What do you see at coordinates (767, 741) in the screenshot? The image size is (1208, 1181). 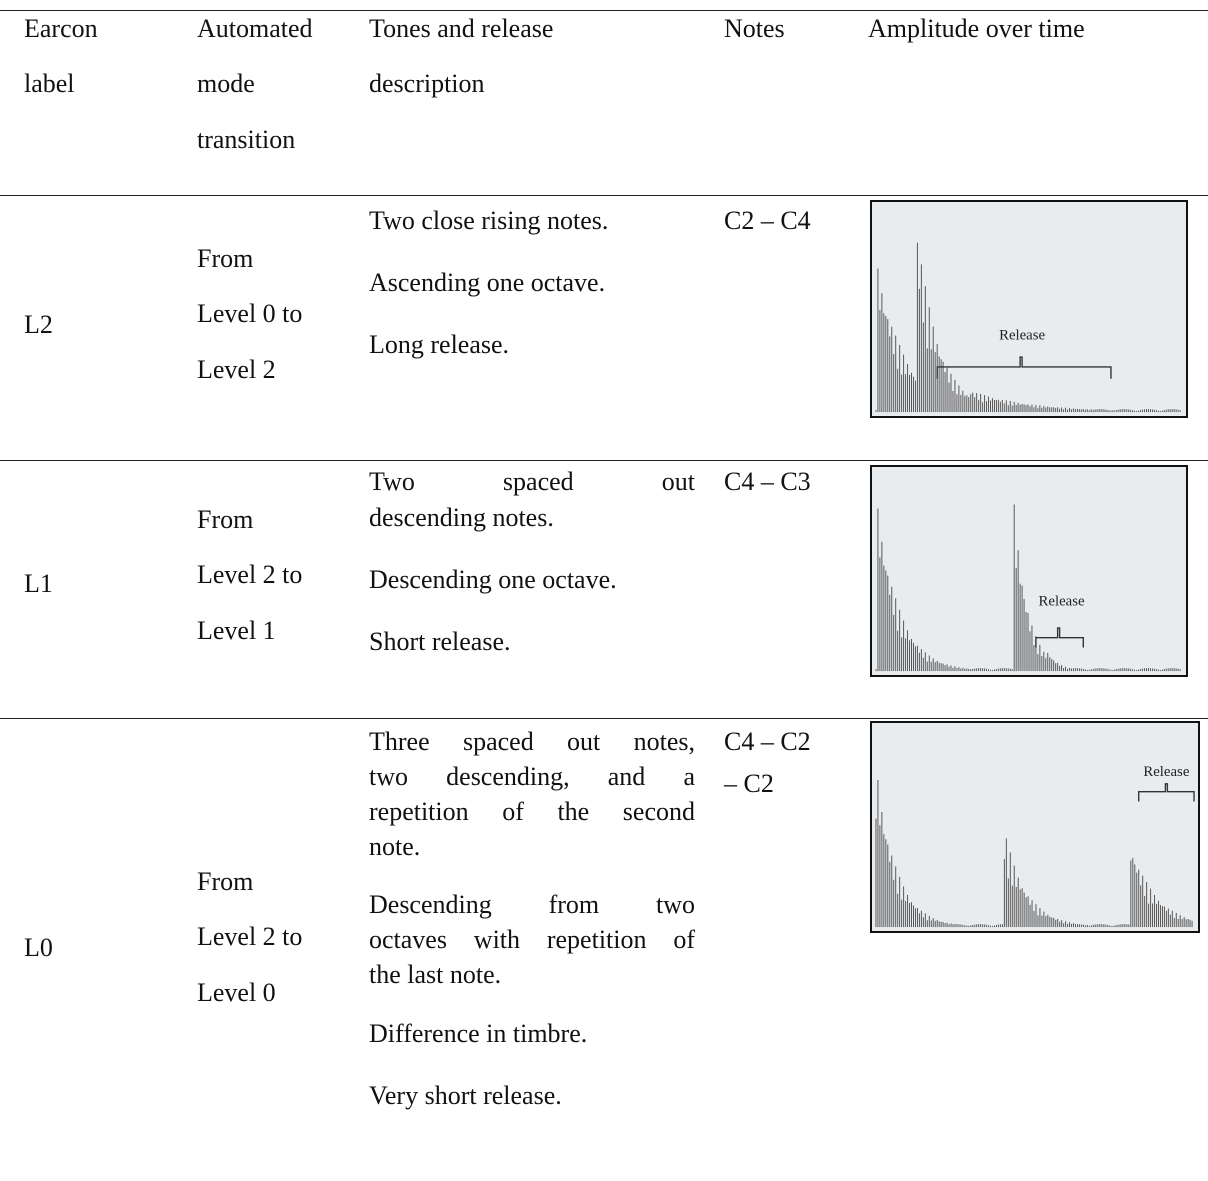 I see `notes-text: C4 – C2` at bounding box center [767, 741].